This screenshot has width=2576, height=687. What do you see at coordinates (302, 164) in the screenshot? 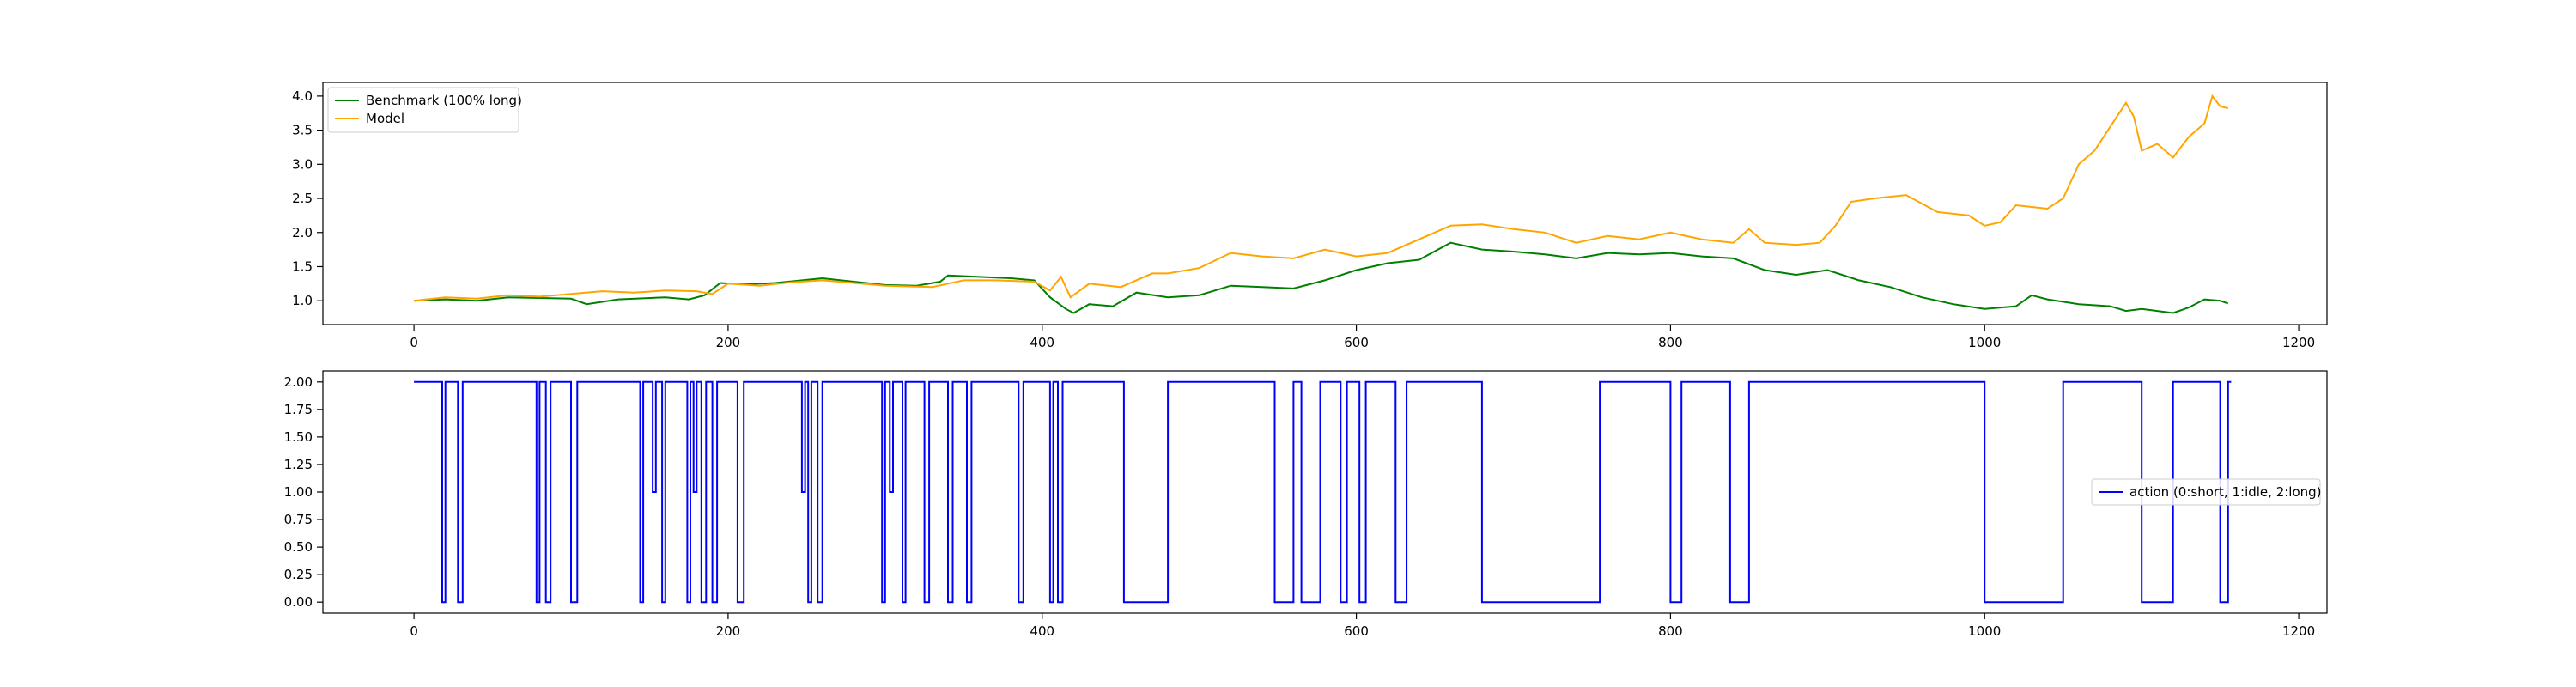
I see `y-tick-label: 3.0` at bounding box center [302, 164].